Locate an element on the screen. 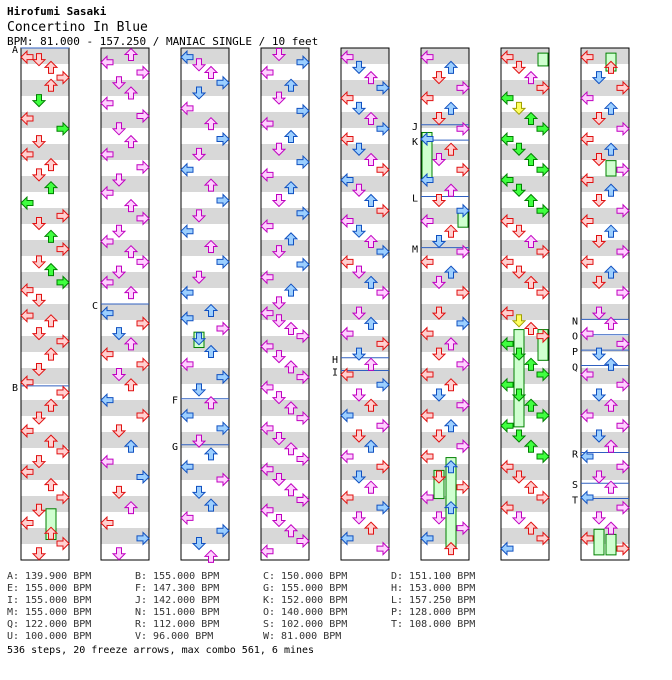 This screenshot has width=672, height=680. bpm-legend-entry: F: 147.300 BPM is located at coordinates (177, 588).